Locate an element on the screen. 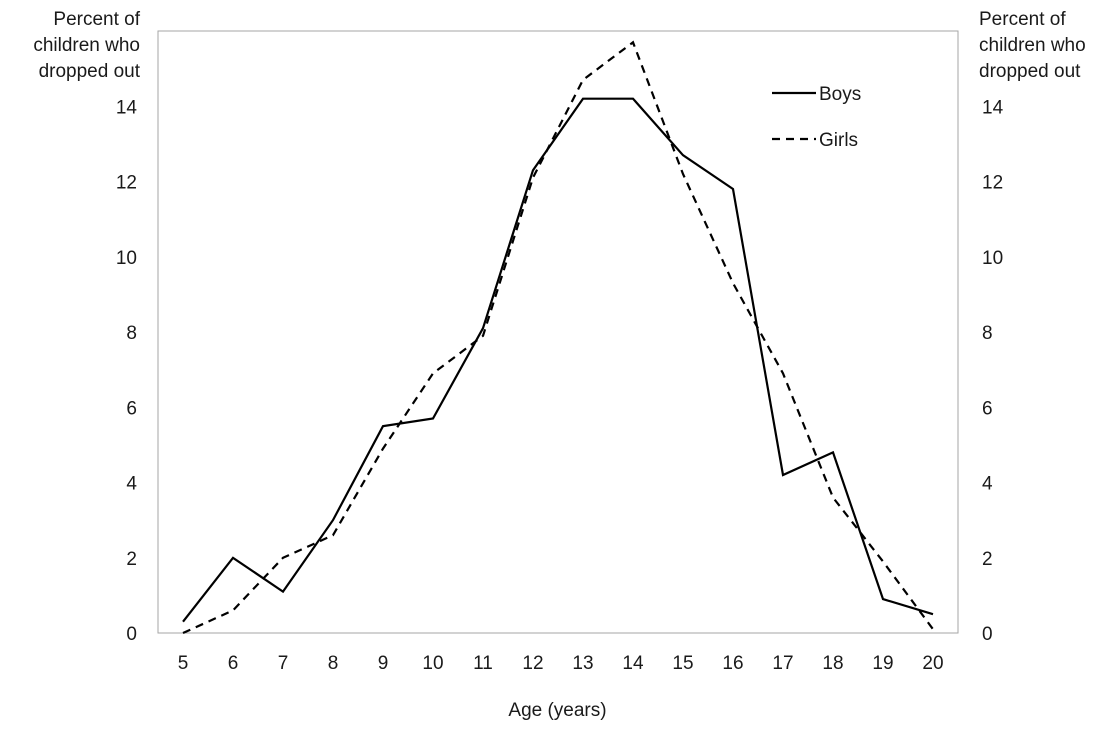 The height and width of the screenshot is (729, 1115). x-tick-label: 10 is located at coordinates (432, 663).